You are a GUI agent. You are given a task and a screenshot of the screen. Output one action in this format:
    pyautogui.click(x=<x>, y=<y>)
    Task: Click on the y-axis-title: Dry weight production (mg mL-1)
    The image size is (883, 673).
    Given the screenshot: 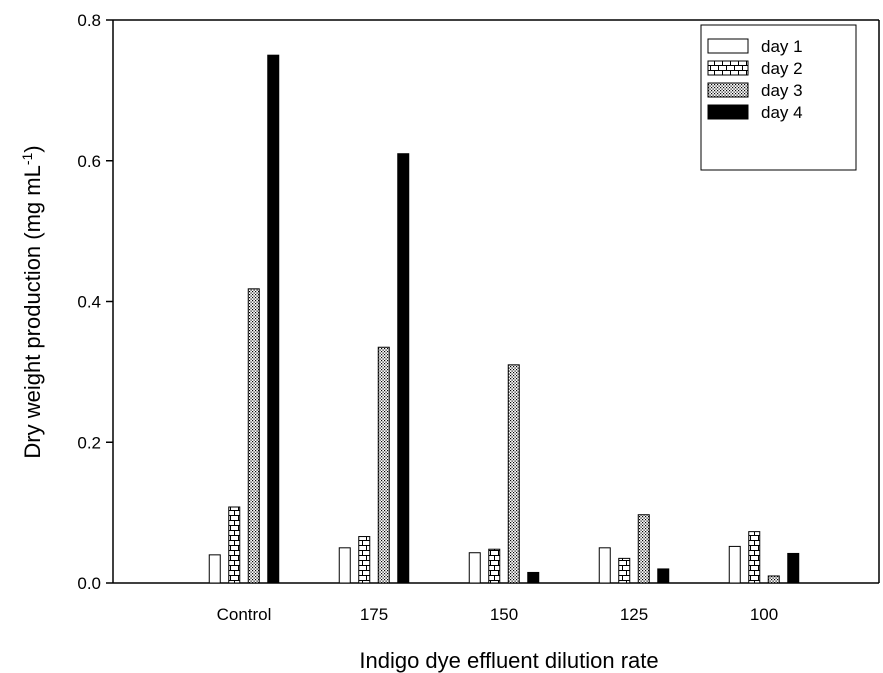 What is the action you would take?
    pyautogui.click(x=32, y=301)
    